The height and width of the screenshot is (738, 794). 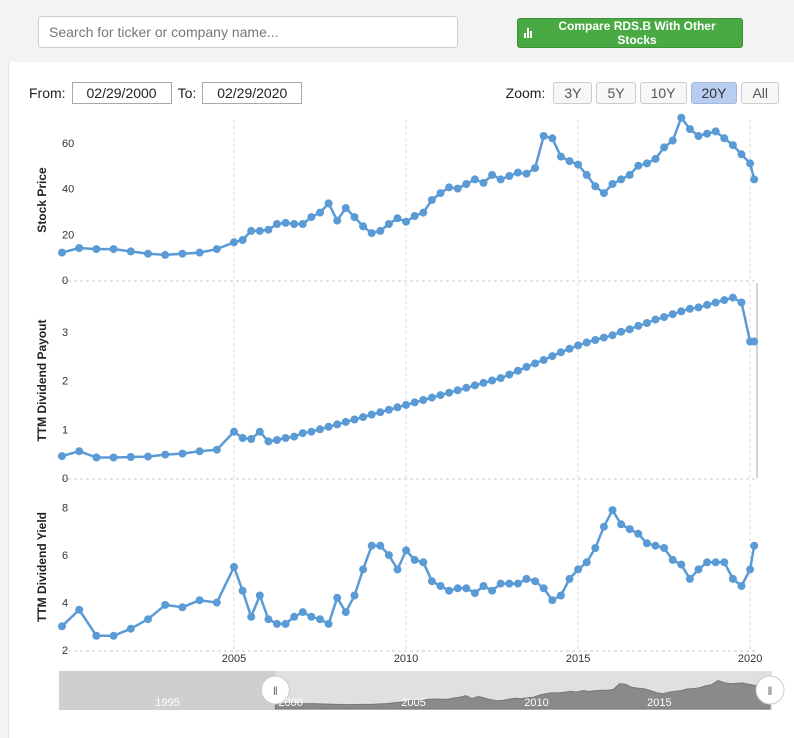 What do you see at coordinates (42, 200) in the screenshot?
I see `y-axis-label: Stock Price` at bounding box center [42, 200].